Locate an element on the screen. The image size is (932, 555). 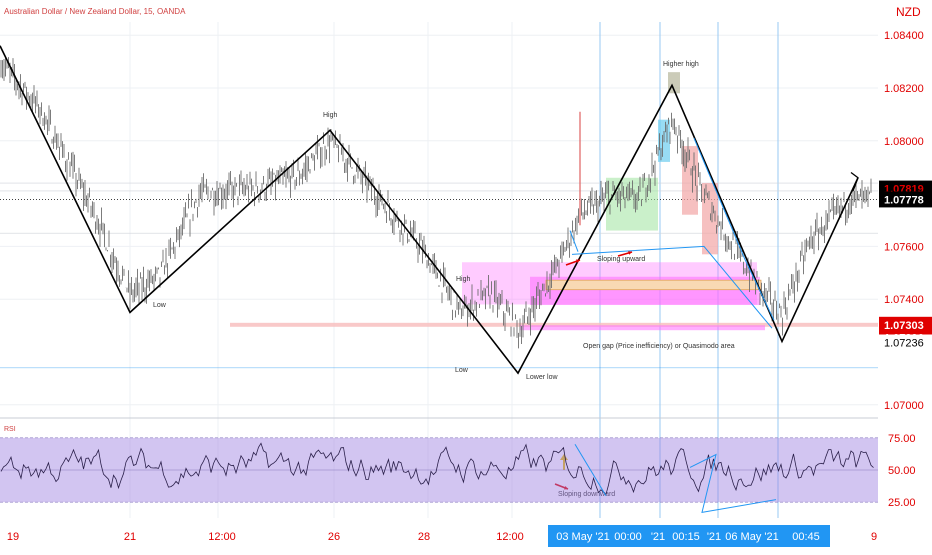
x-tick-label: 21 is located at coordinates (130, 537).